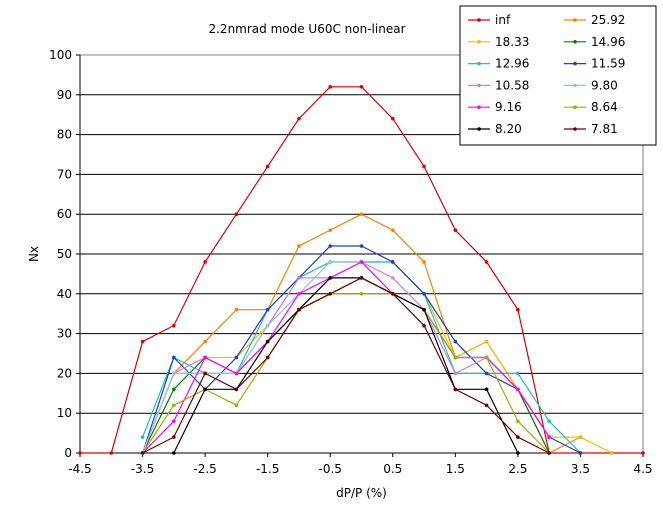 This screenshot has height=527, width=663. Describe the element at coordinates (64, 294) in the screenshot. I see `y-tick-label: 40` at that location.